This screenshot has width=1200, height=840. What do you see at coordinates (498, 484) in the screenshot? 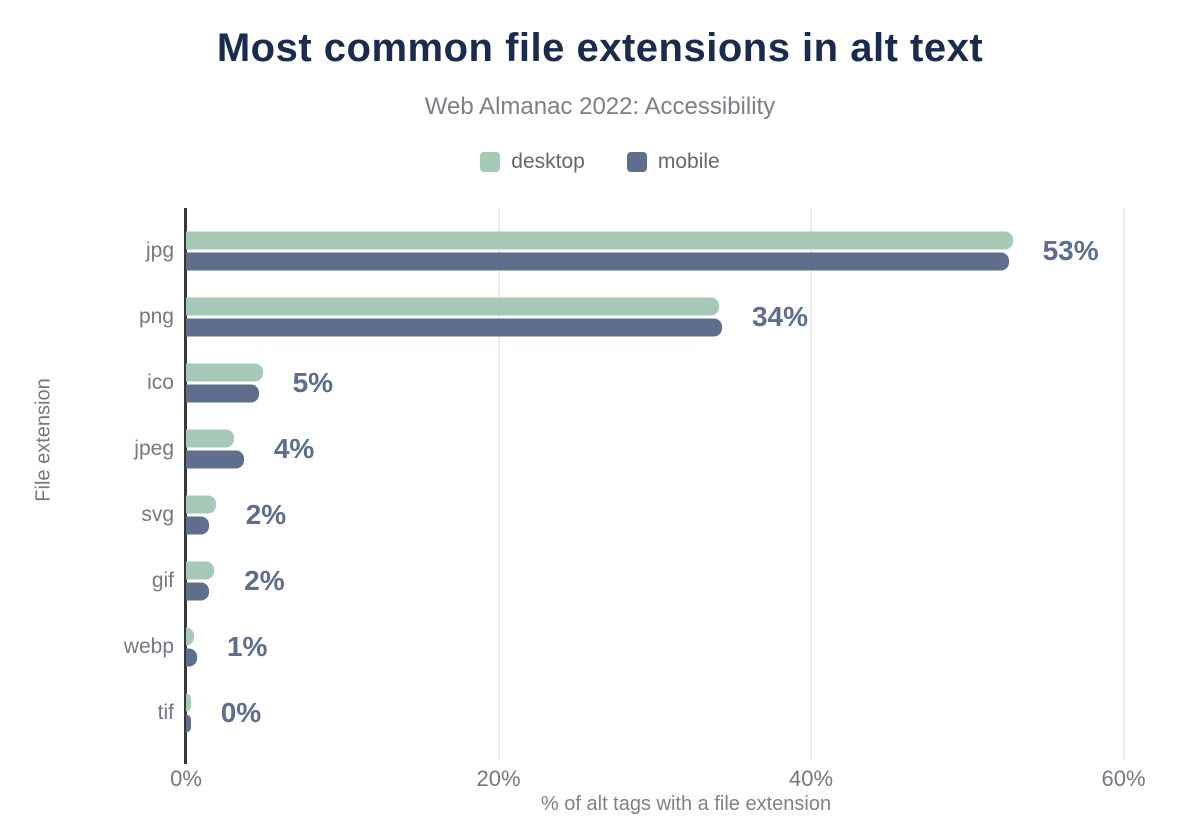
I see `gridline-20%` at bounding box center [498, 484].